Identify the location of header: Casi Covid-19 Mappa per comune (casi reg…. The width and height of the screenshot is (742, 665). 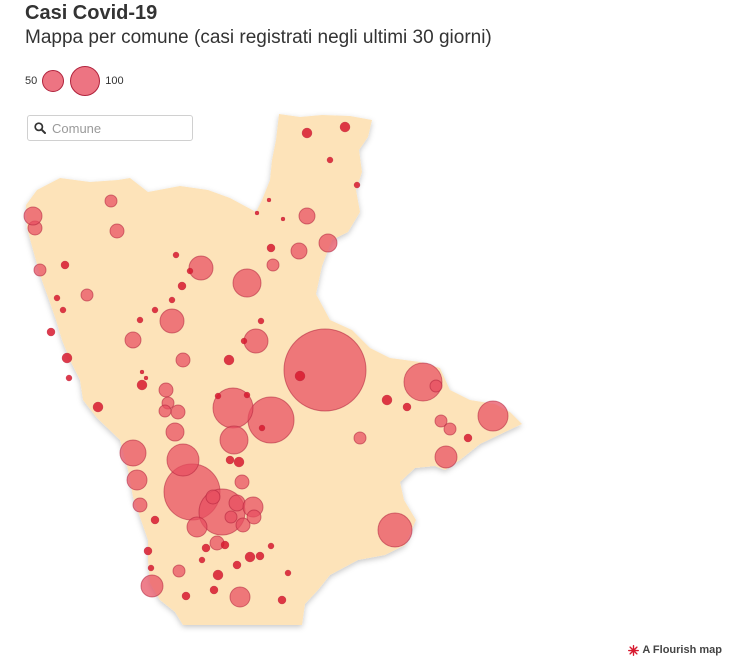
(258, 25).